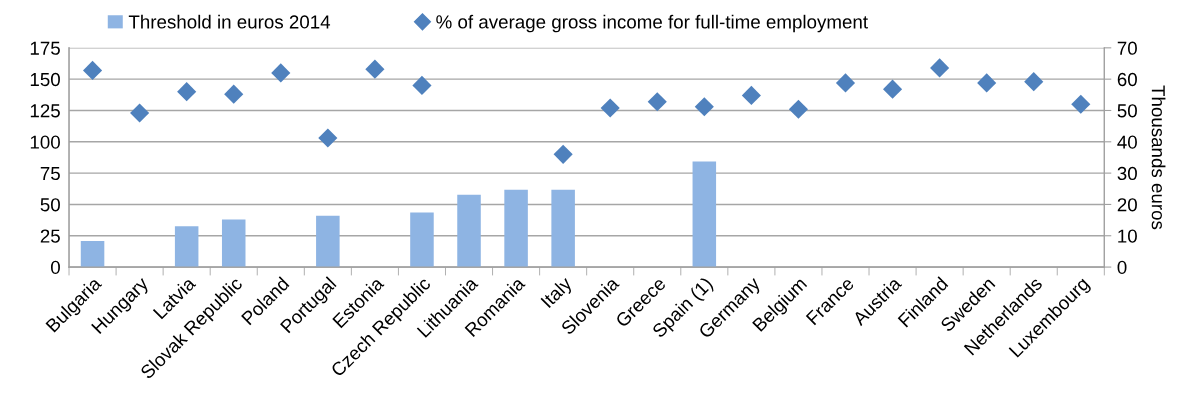  What do you see at coordinates (45, 79) in the screenshot?
I see `y-tick-label: 150` at bounding box center [45, 79].